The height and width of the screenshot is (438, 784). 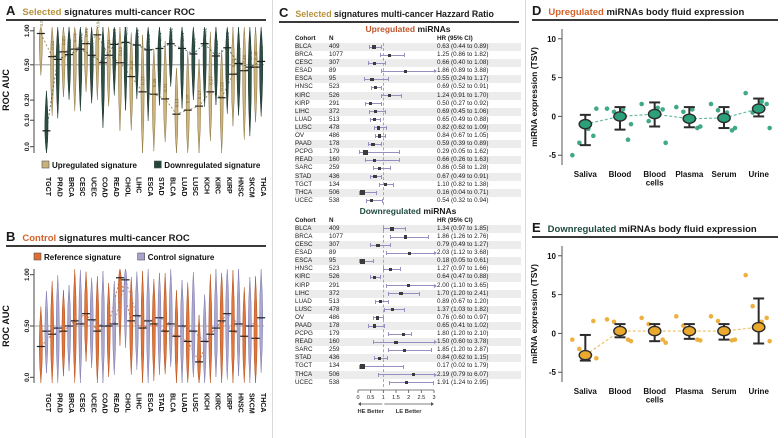 What do you see at coordinates (463, 176) in the screenshot?
I see `forest-hr-label: 0.67 (0.49 to 0.91)` at bounding box center [463, 176].